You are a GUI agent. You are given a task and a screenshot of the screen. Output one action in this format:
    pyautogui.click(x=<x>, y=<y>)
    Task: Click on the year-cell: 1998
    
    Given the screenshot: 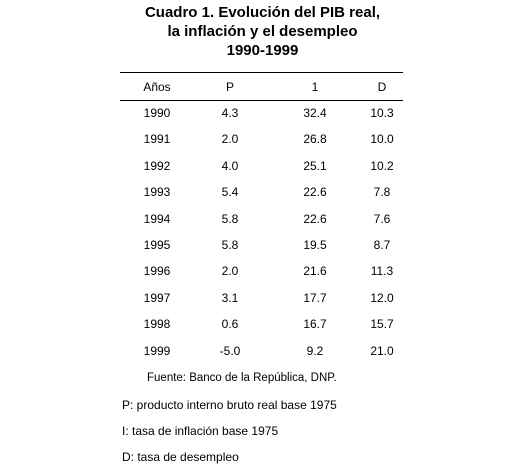 What is the action you would take?
    pyautogui.click(x=157, y=324)
    